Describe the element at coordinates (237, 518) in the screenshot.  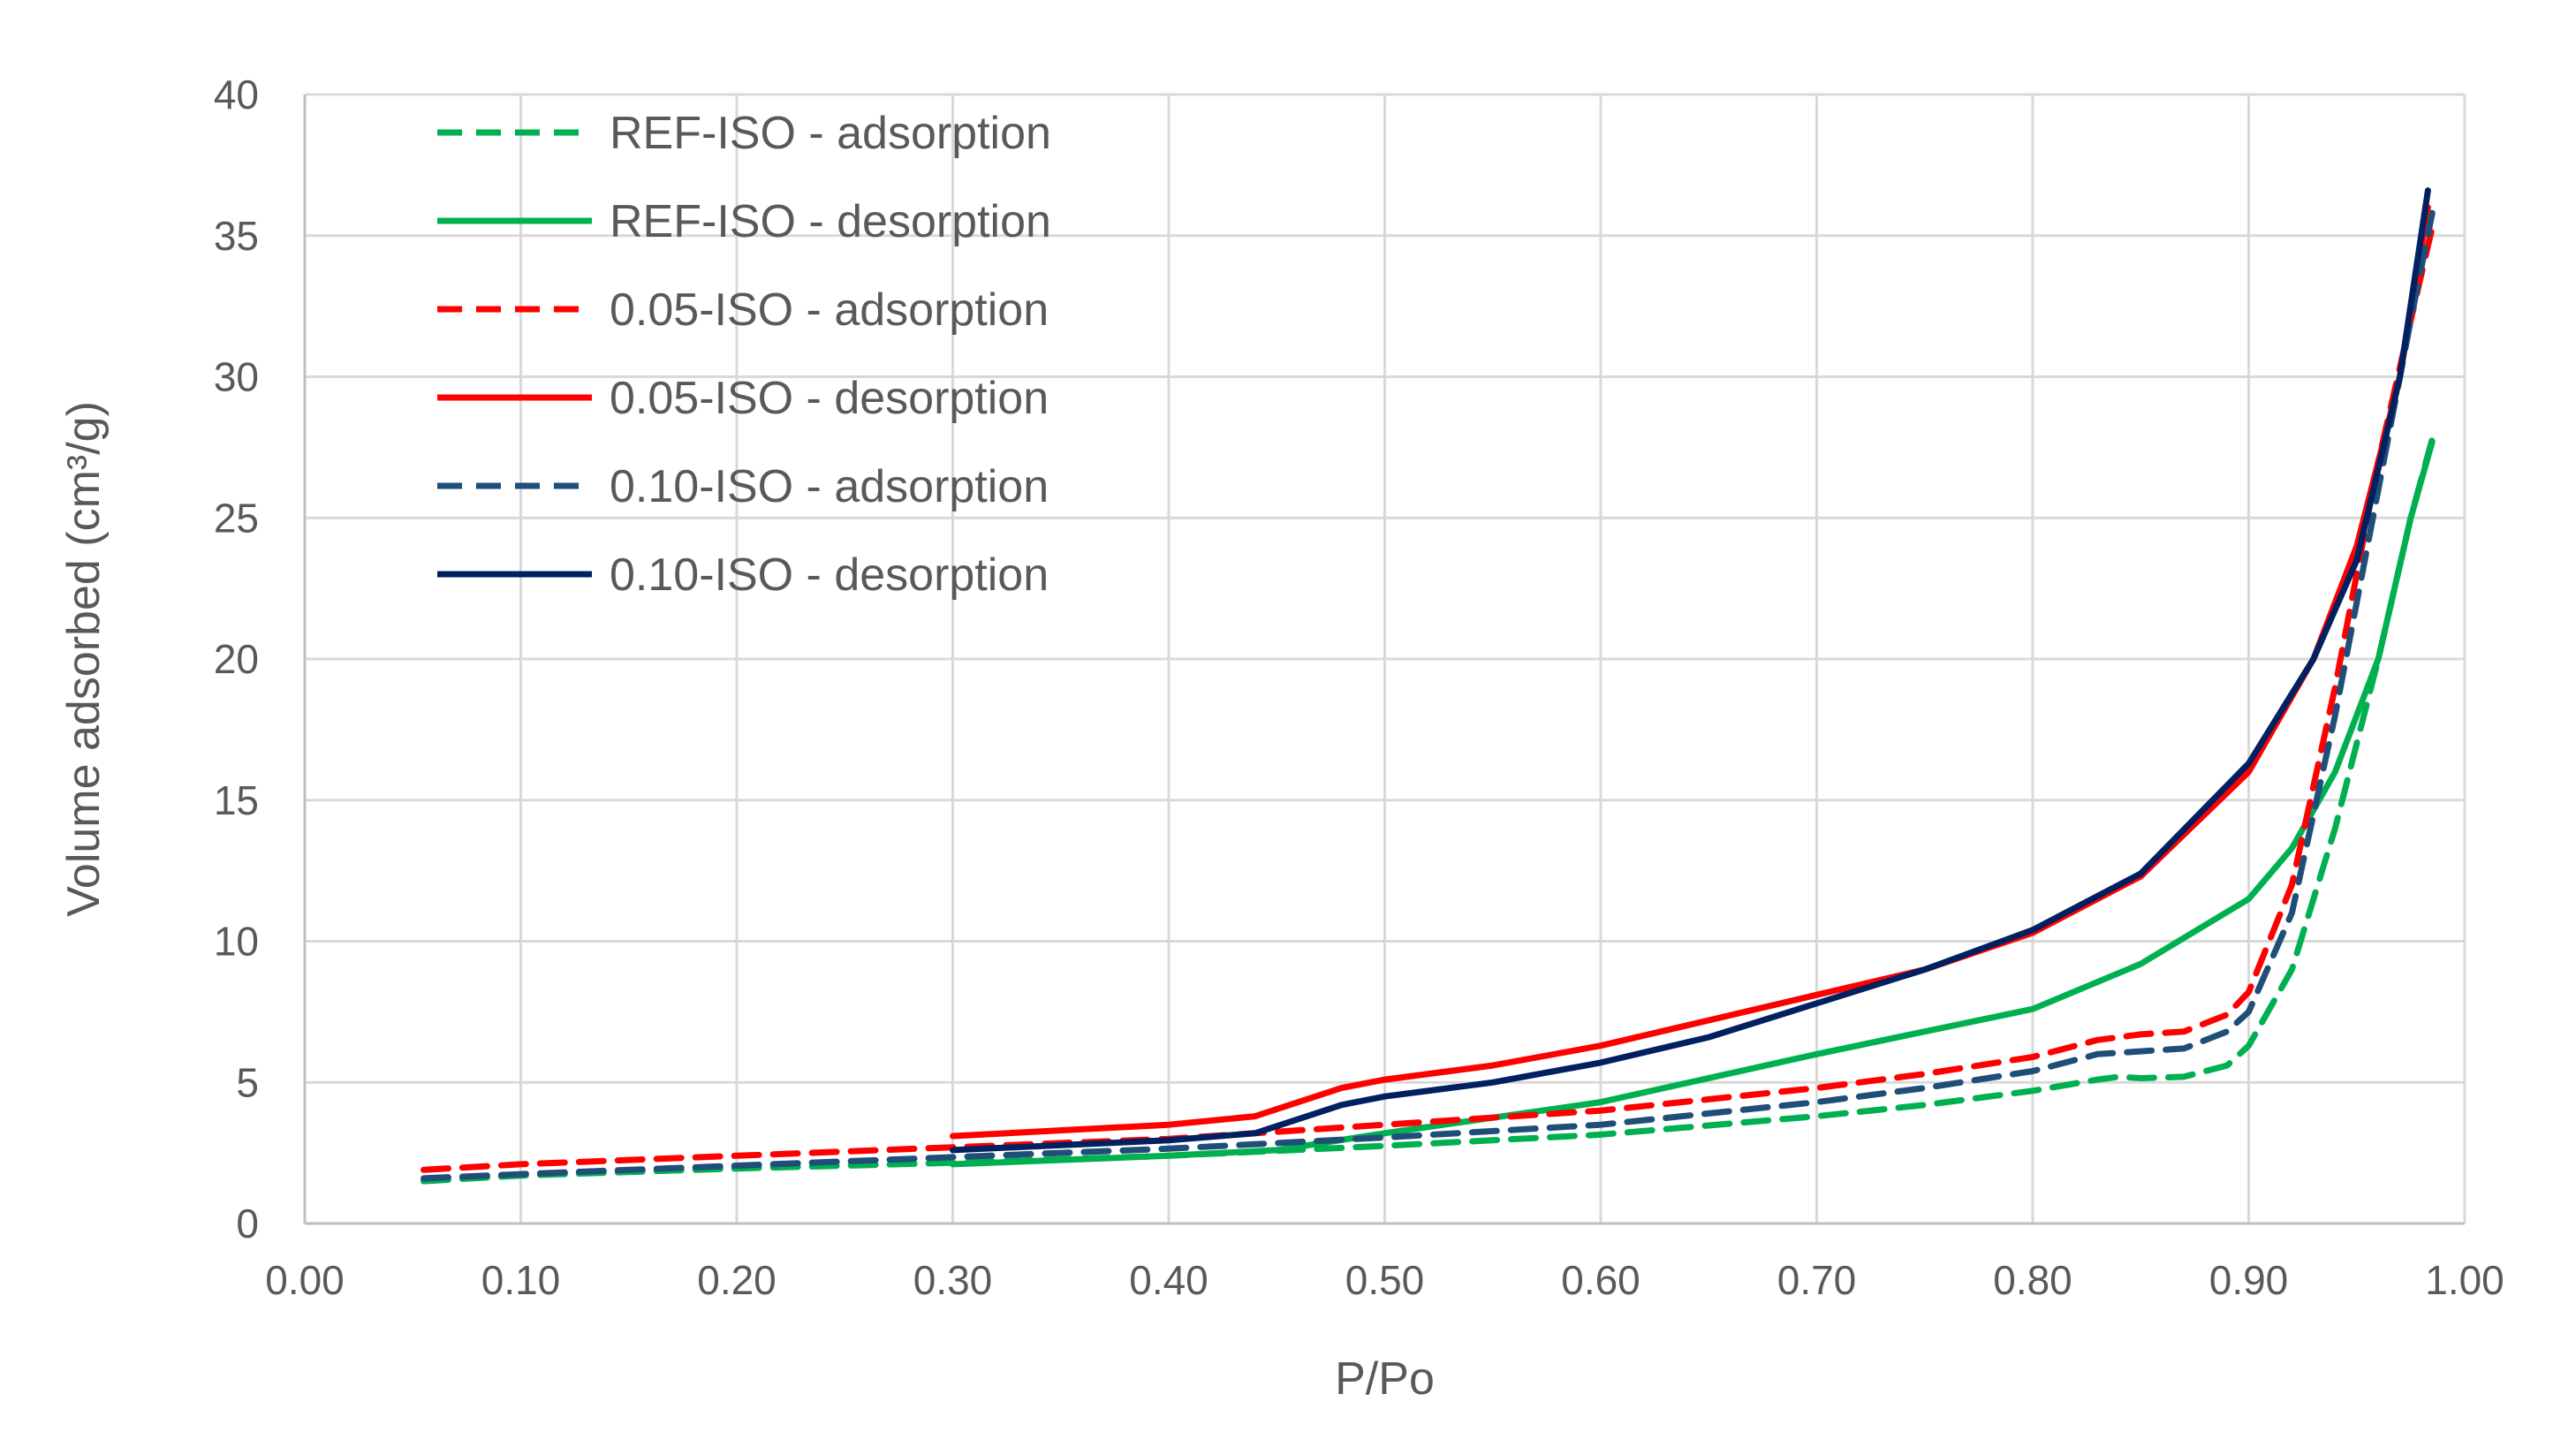
I see `y-tick-label: 25` at that location.